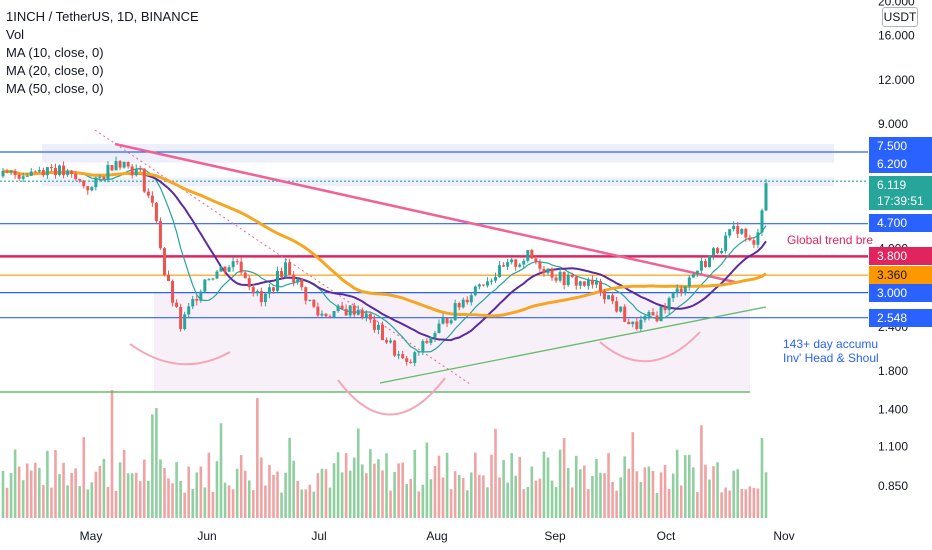  What do you see at coordinates (15, 34) in the screenshot?
I see `indicator-vol: Vol` at bounding box center [15, 34].